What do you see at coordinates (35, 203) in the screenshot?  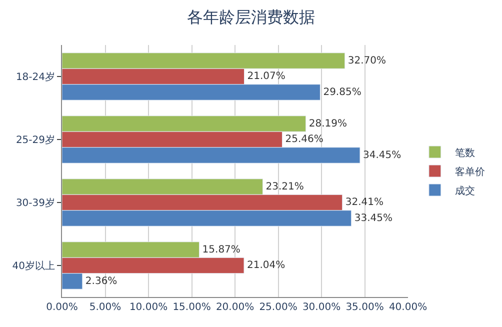 I see `y-tick-label: 30-39岁` at bounding box center [35, 203].